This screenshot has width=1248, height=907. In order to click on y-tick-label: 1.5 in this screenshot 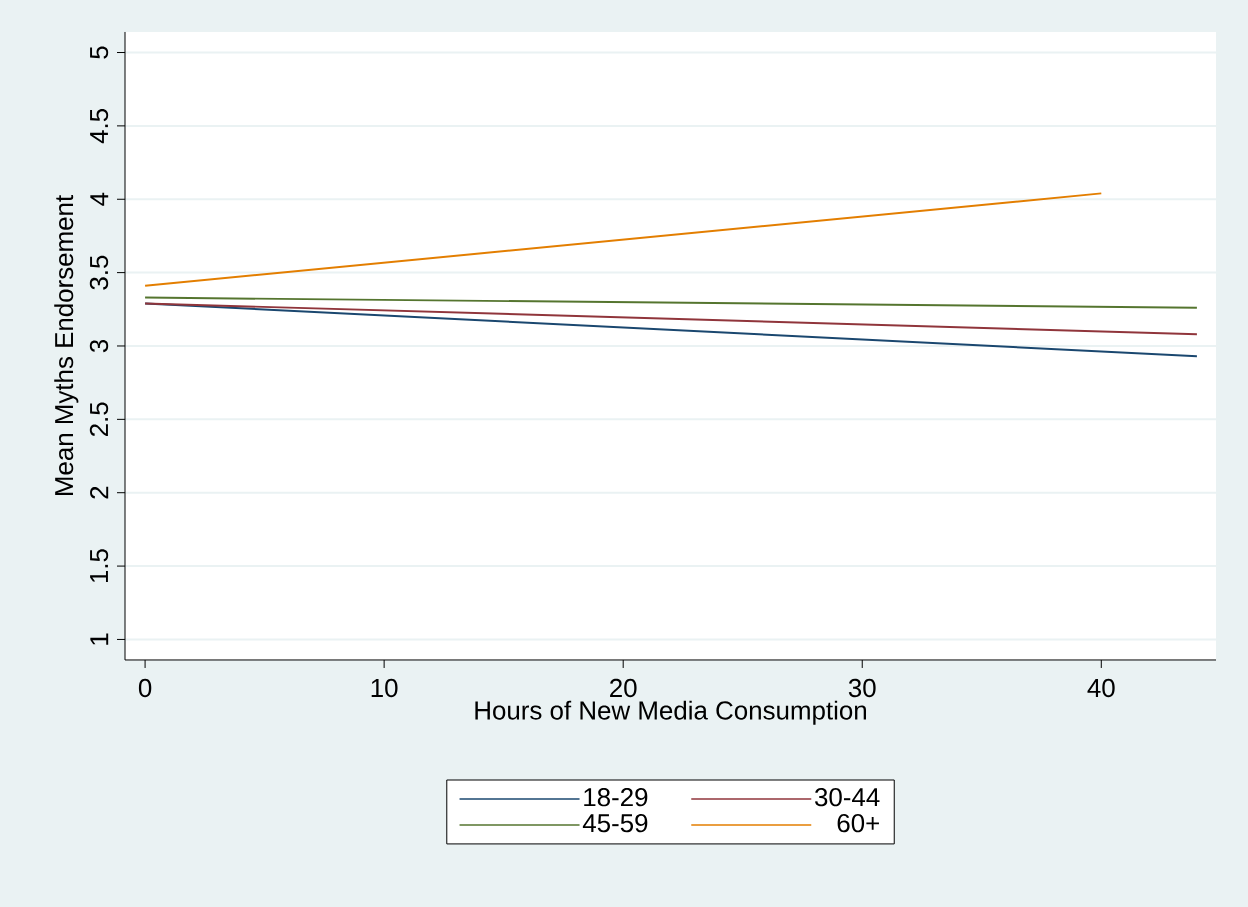, I will do `click(99, 566)`.